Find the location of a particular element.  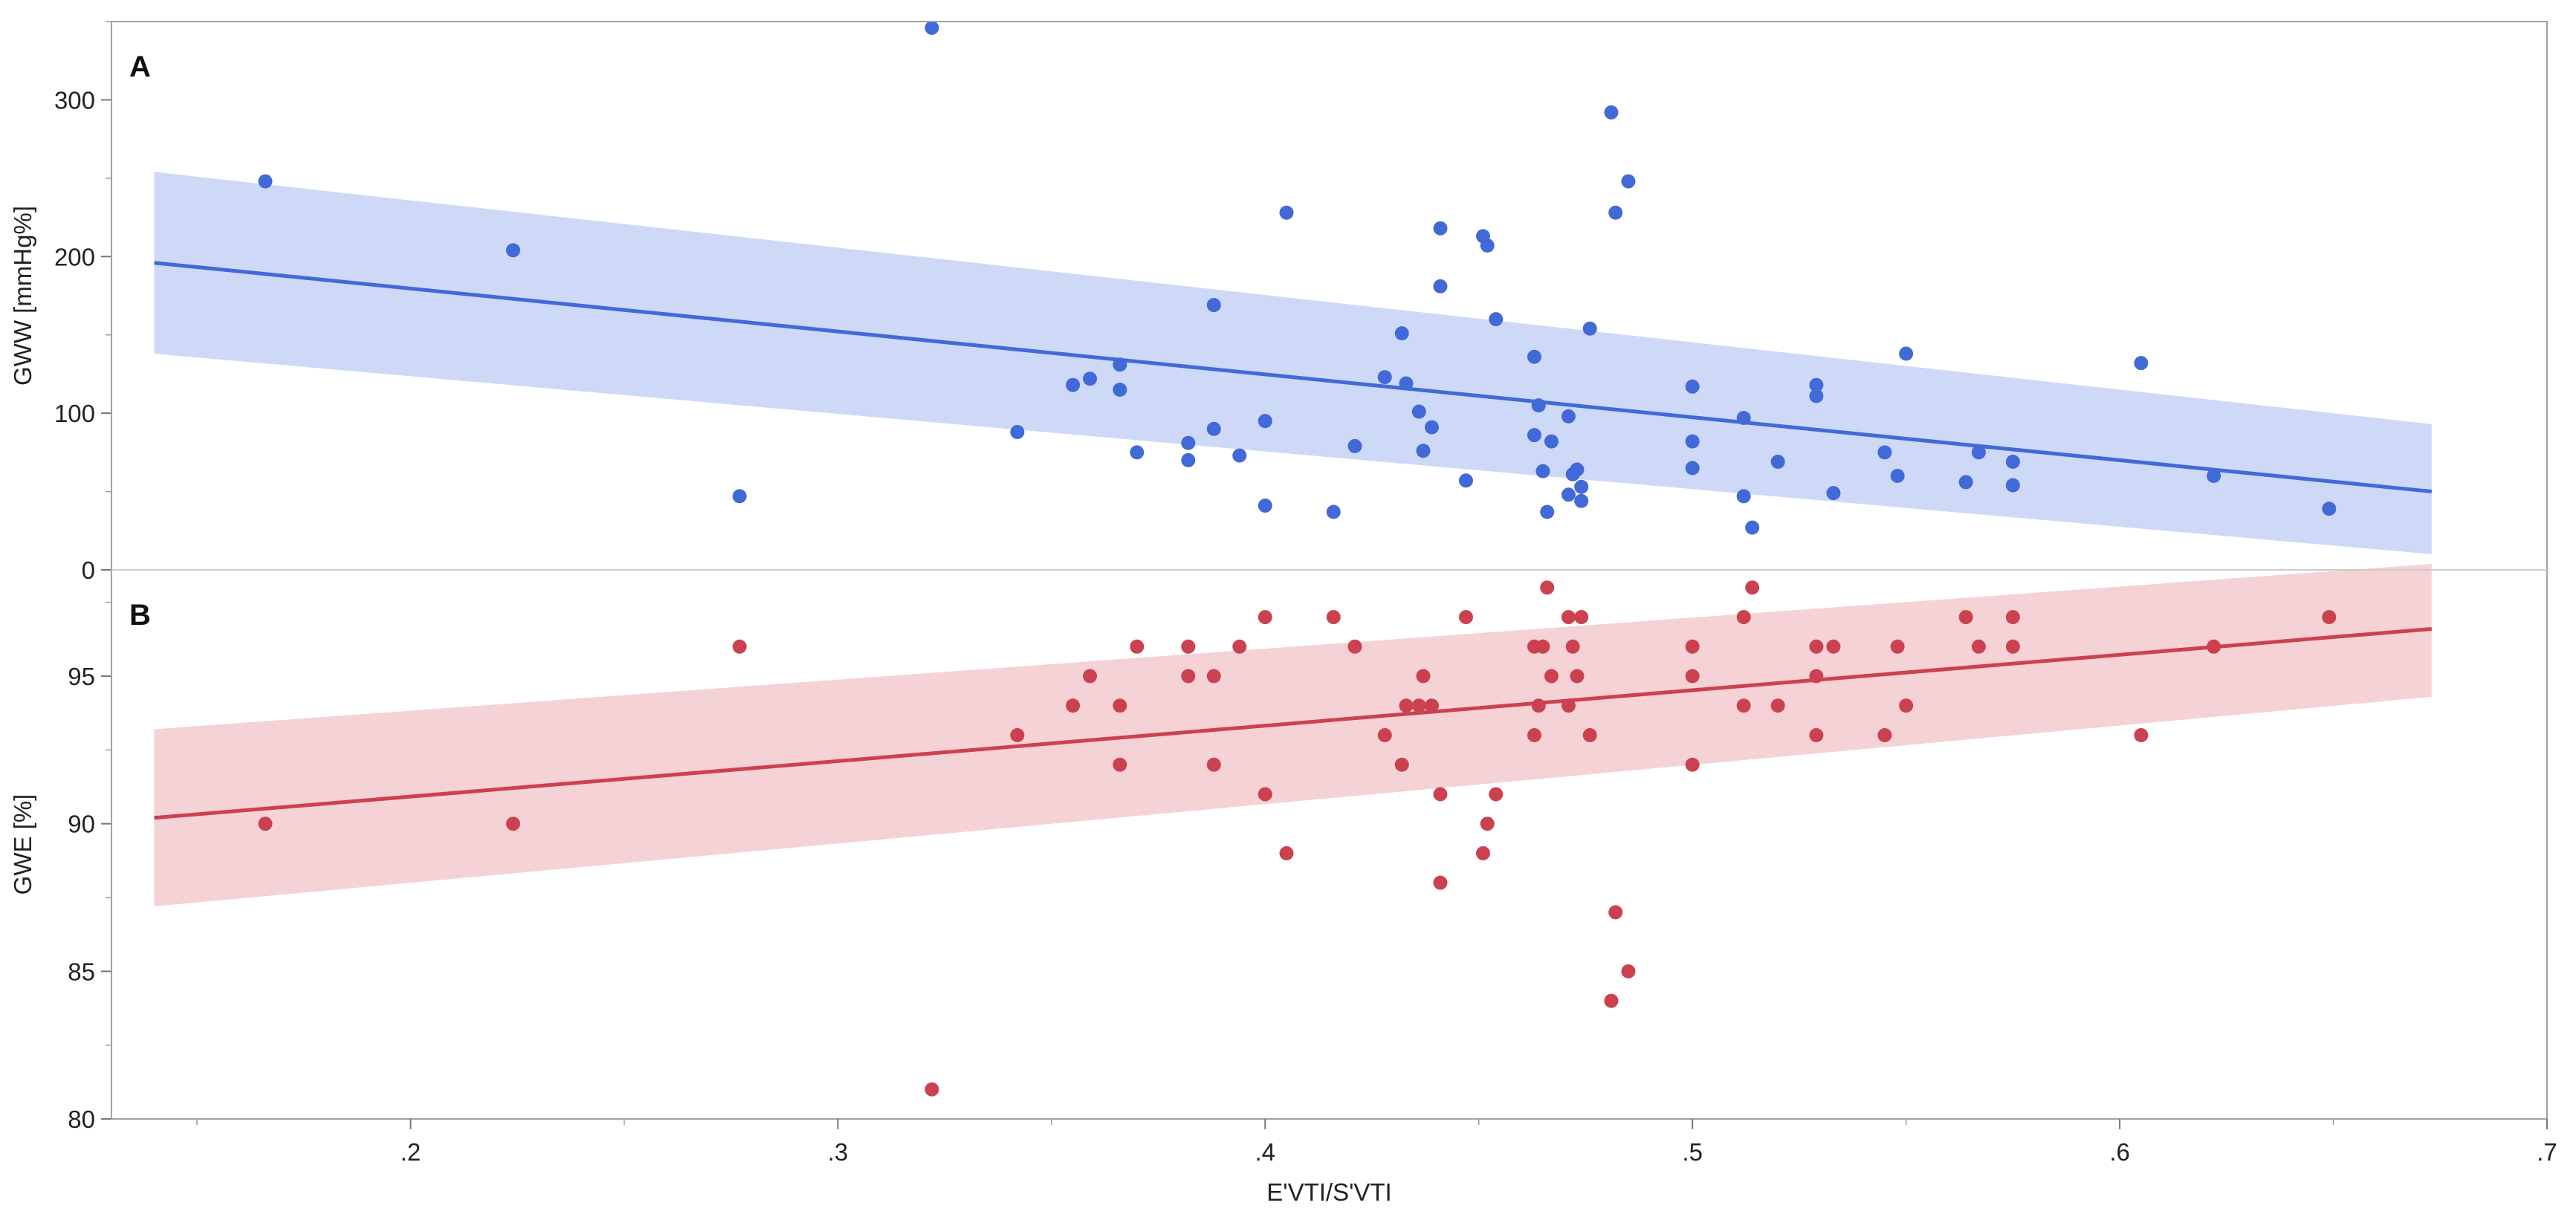

panel-b-letter: B is located at coordinates (140, 615).